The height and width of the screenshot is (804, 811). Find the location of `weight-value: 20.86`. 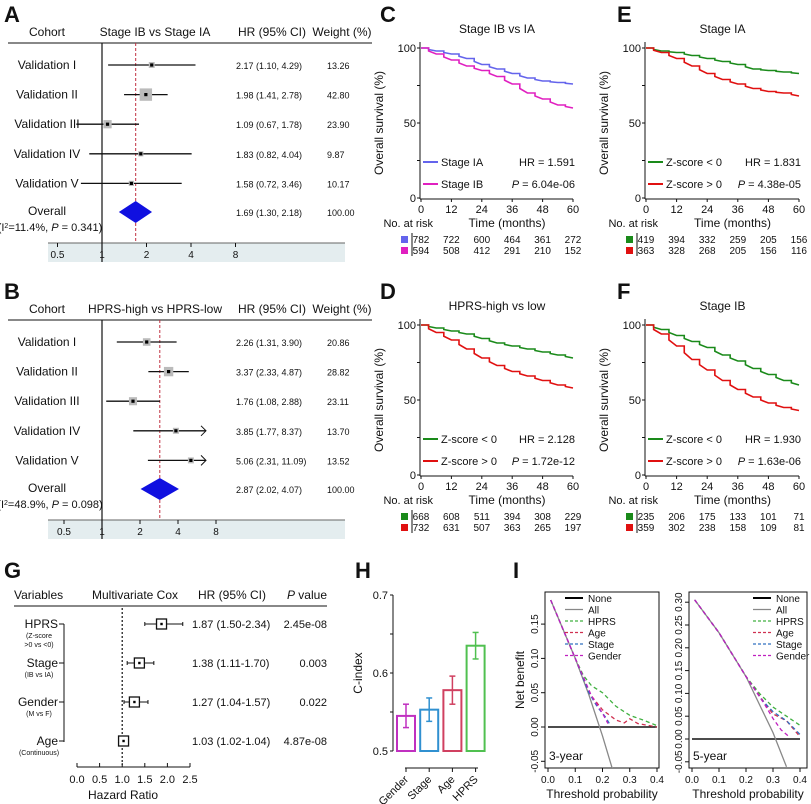

weight-value: 20.86 is located at coordinates (338, 343).